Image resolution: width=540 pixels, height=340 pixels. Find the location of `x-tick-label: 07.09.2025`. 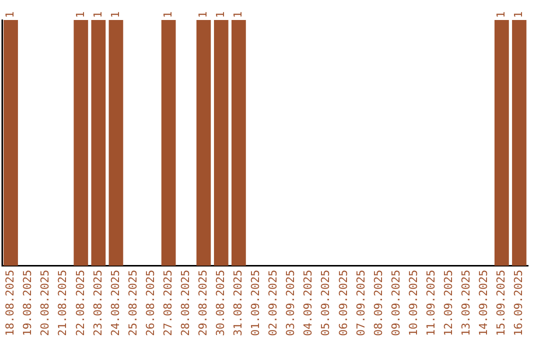

x-tick-label: 07.09.2025 is located at coordinates (361, 303).